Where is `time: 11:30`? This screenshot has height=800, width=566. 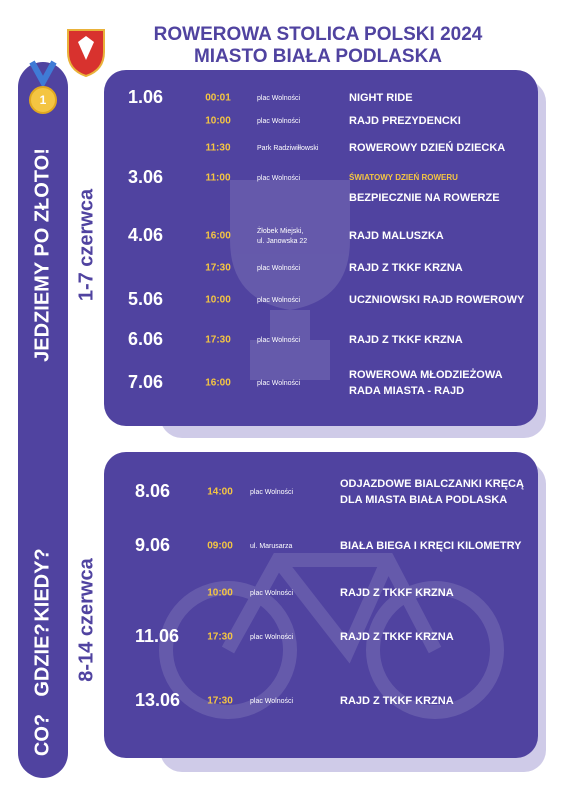
time: 11:30 is located at coordinates (217, 148).